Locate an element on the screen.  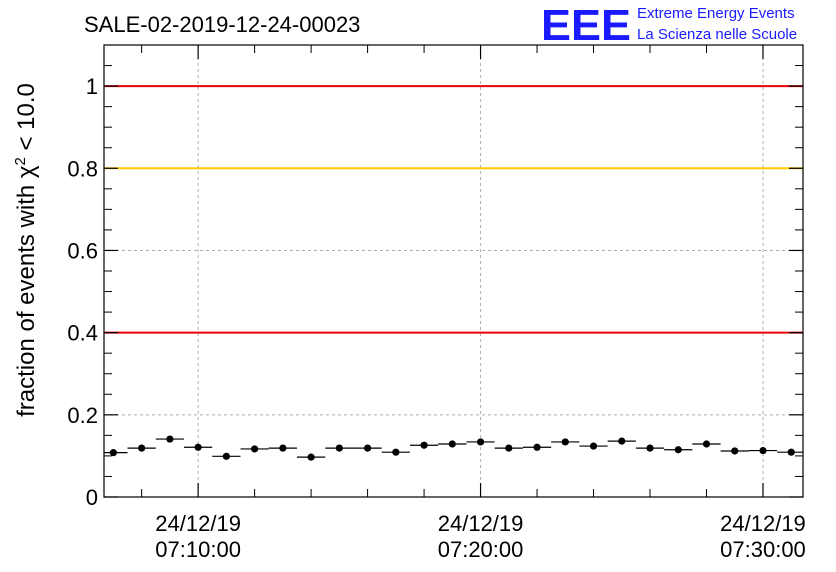
data-series is located at coordinates (453, 448).